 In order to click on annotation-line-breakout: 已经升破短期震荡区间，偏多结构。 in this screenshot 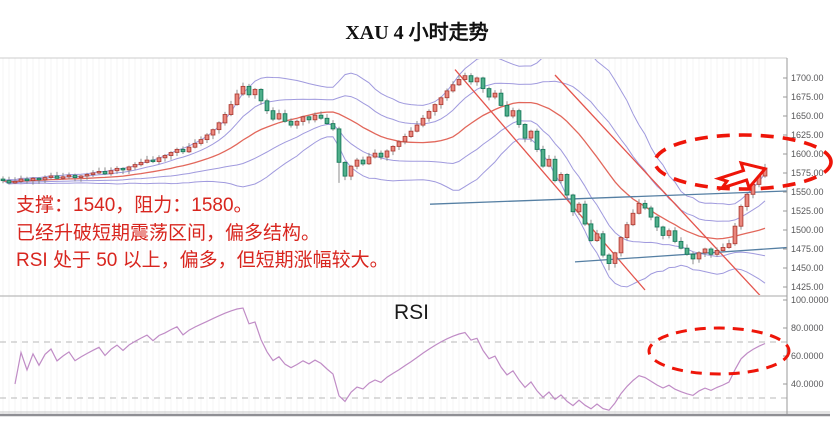, I will do `click(168, 233)`.